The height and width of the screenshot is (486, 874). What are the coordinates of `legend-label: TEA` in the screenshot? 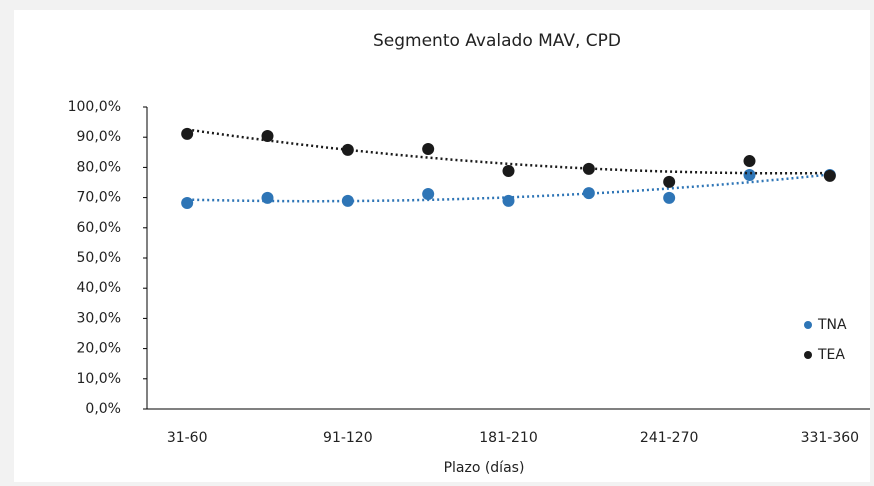 It's located at (831, 355).